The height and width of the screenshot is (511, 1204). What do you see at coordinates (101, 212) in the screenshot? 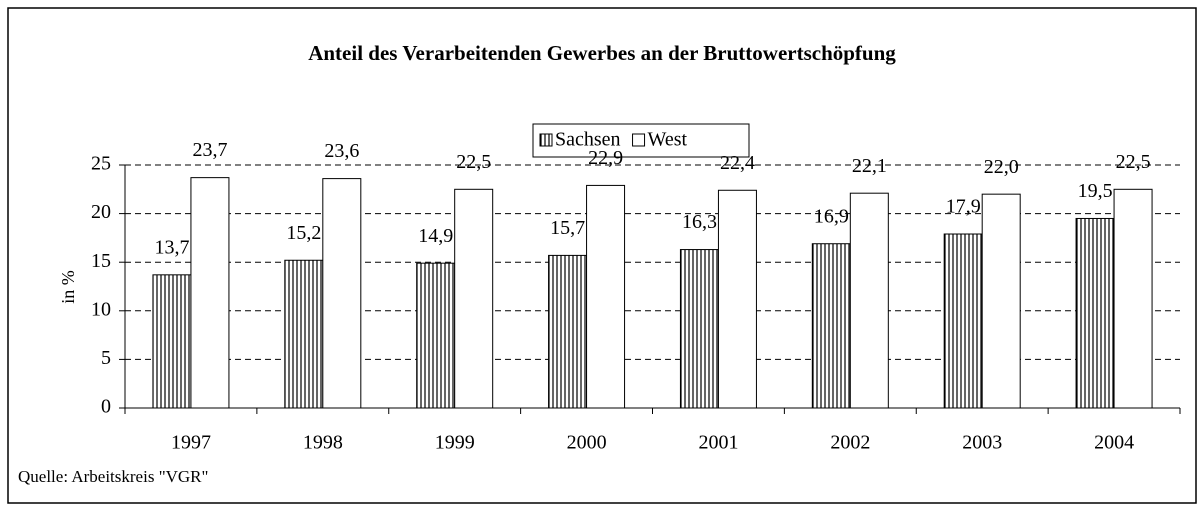
I see `y-tick-label: 20` at bounding box center [101, 212].